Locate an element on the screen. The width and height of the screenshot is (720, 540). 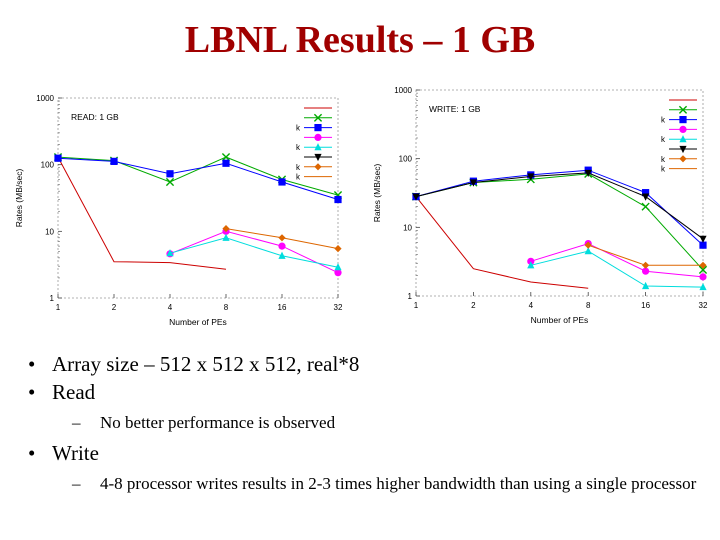
bullet-text: Write is located at coordinates (75, 453).